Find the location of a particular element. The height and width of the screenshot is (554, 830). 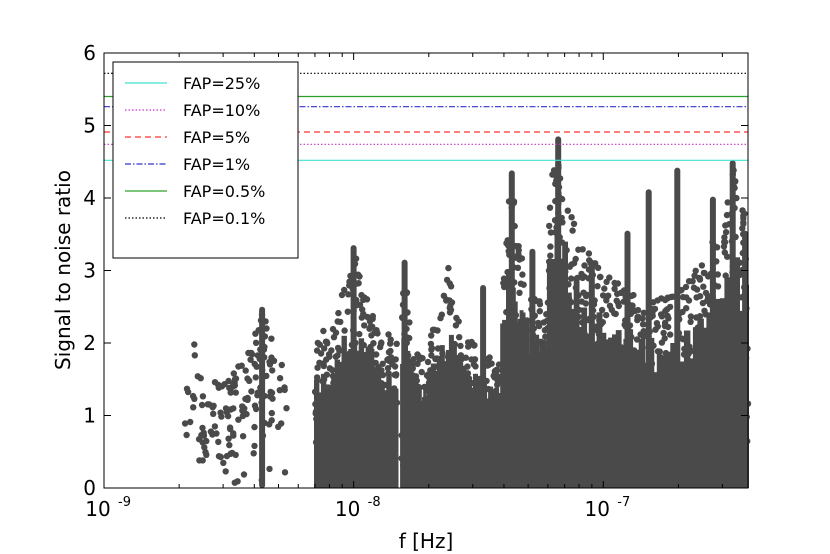

legend-label: FAP=25% is located at coordinates (221, 83).